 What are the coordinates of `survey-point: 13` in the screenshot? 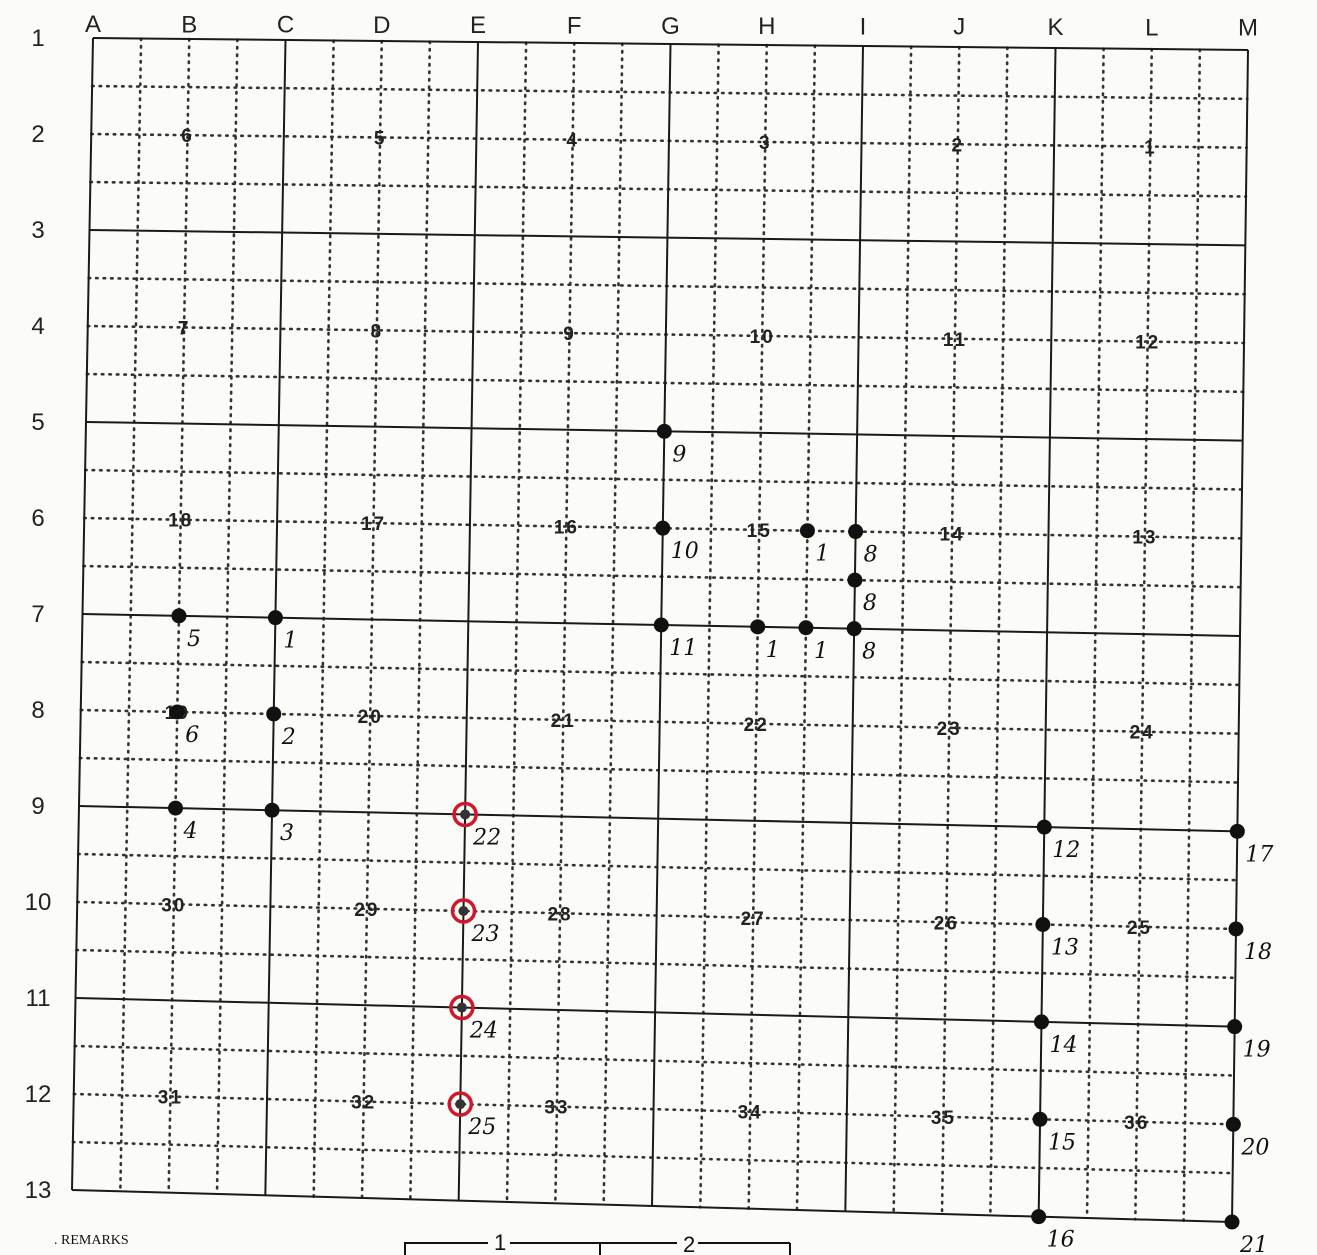 It's located at (1057, 939).